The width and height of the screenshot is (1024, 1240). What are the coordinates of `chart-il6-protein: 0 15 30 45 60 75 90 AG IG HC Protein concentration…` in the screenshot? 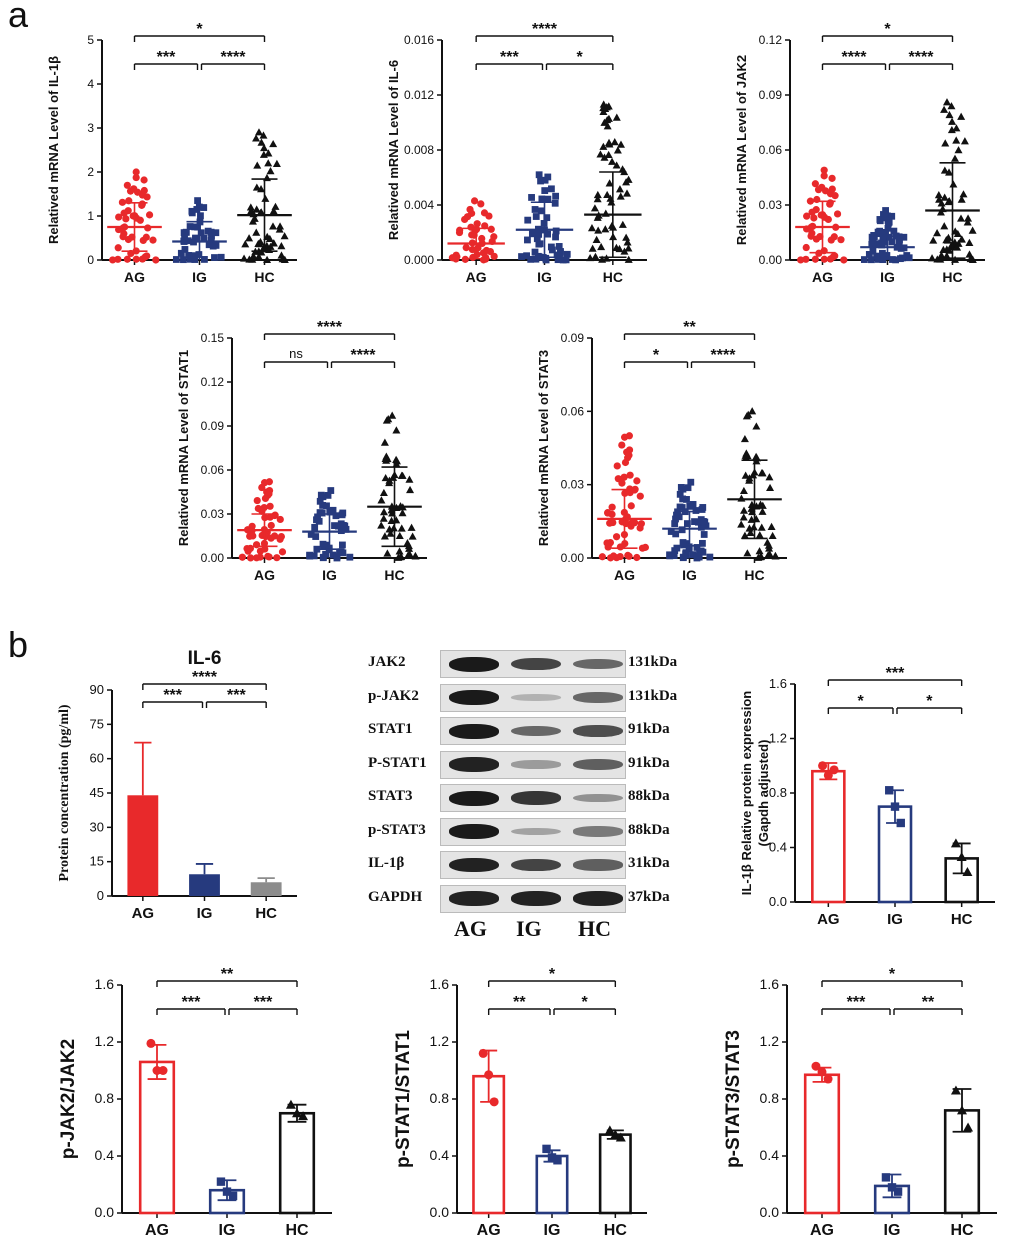 It's located at (177, 785).